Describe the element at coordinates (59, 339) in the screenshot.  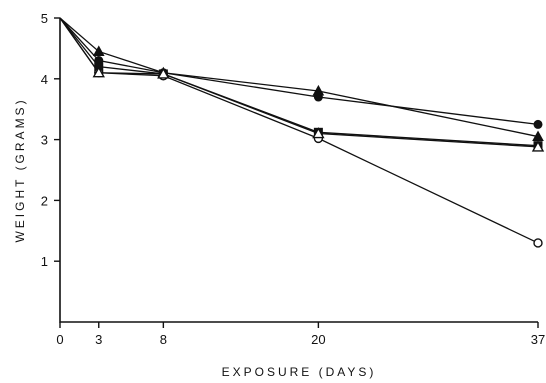
I see `x-tick-label: 0` at that location.